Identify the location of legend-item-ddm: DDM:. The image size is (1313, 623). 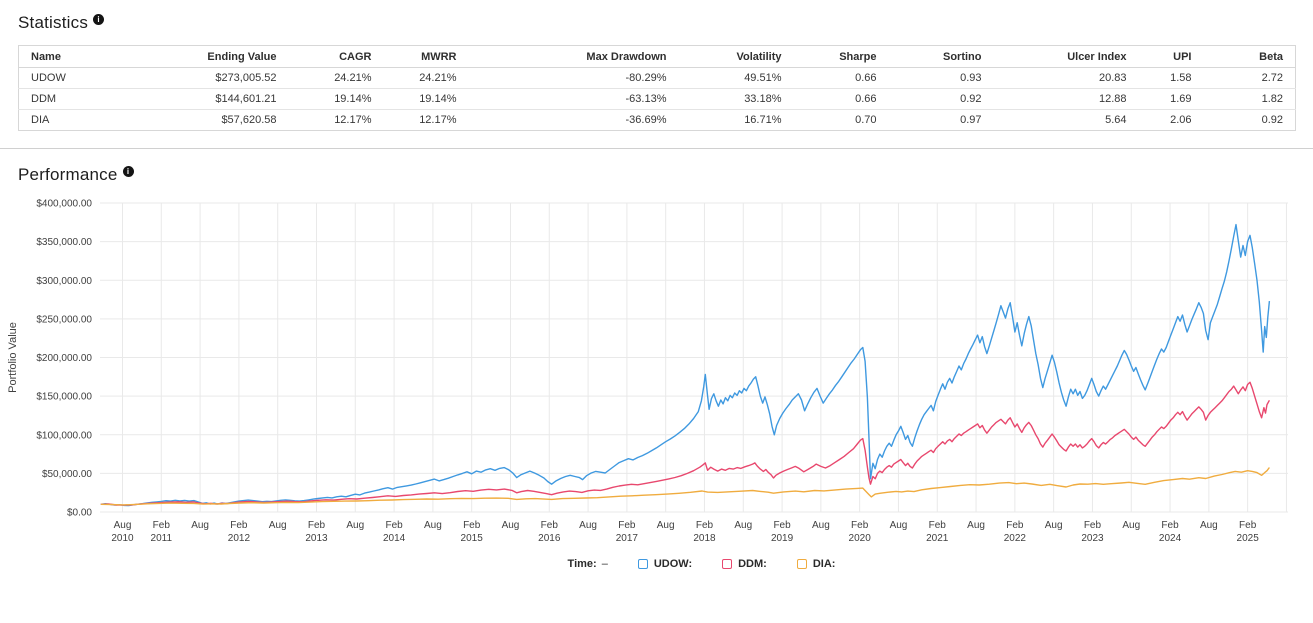
(744, 564).